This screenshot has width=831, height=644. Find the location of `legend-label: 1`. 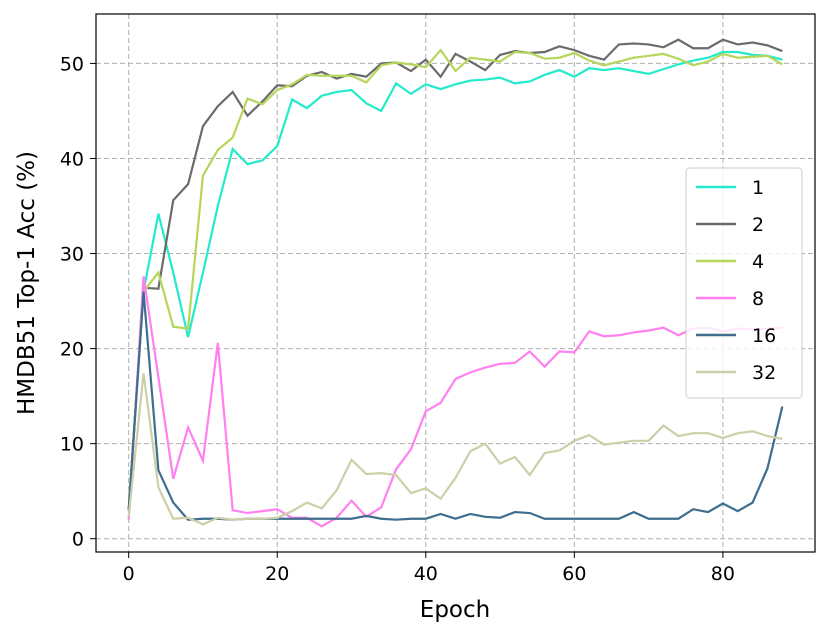

legend-label: 1 is located at coordinates (758, 188).